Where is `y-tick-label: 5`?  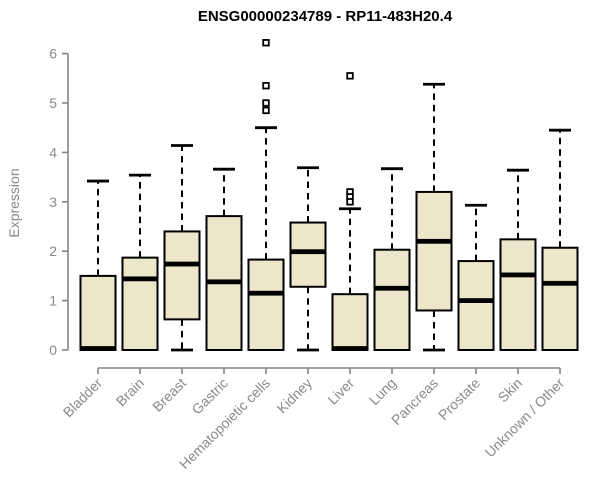
y-tick-label: 5 is located at coordinates (53, 103).